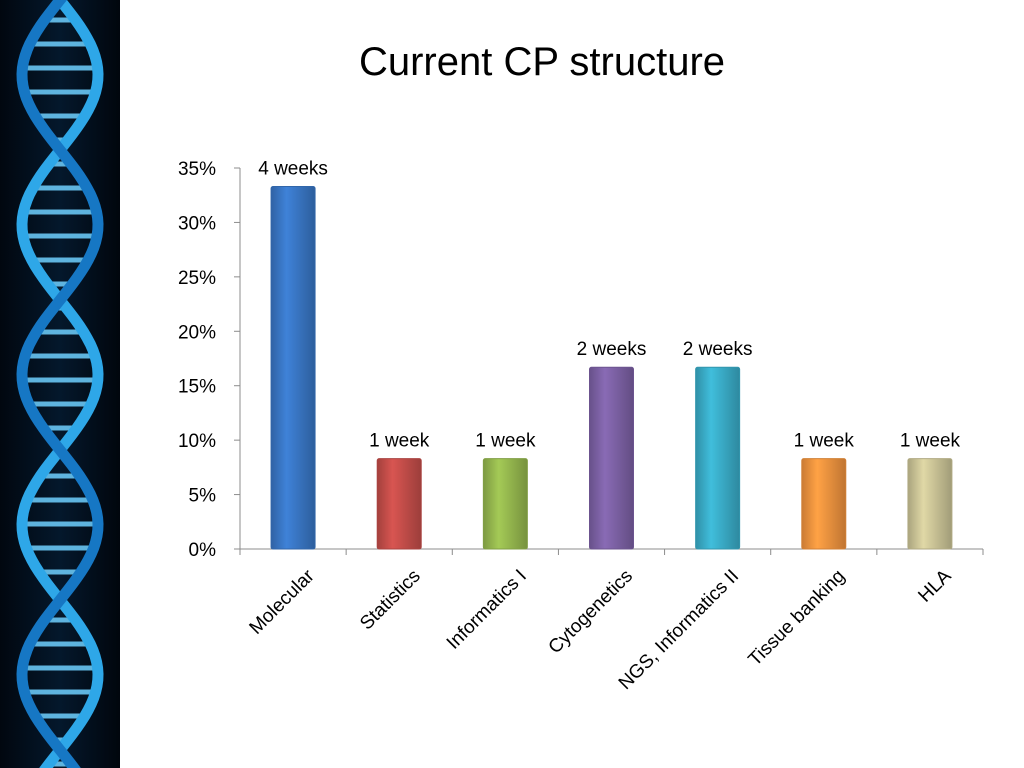  What do you see at coordinates (283, 602) in the screenshot?
I see `category-label: Molecular` at bounding box center [283, 602].